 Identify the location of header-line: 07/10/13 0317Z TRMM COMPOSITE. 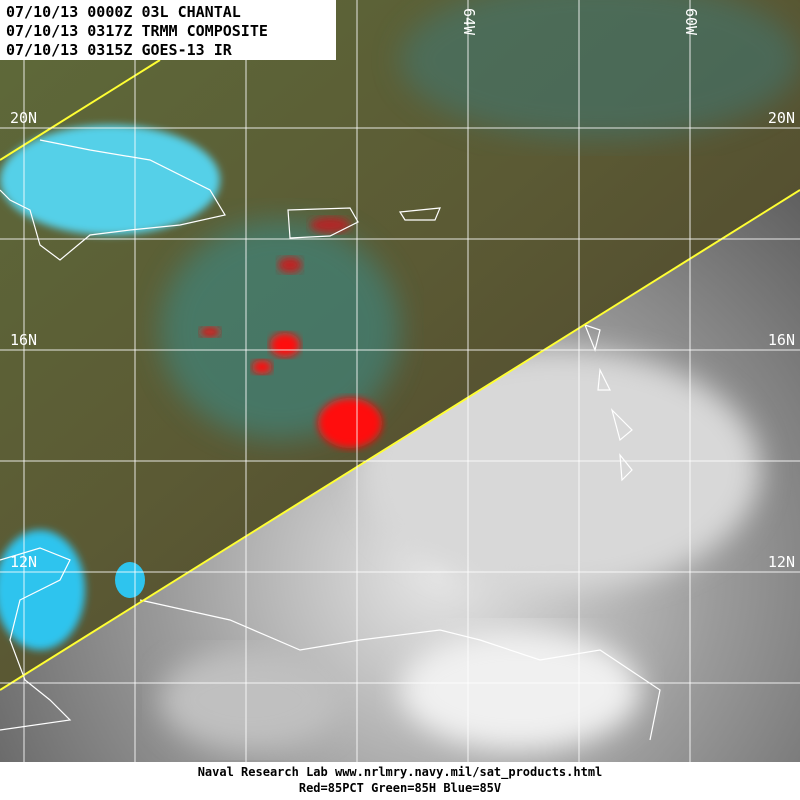
(137, 31).